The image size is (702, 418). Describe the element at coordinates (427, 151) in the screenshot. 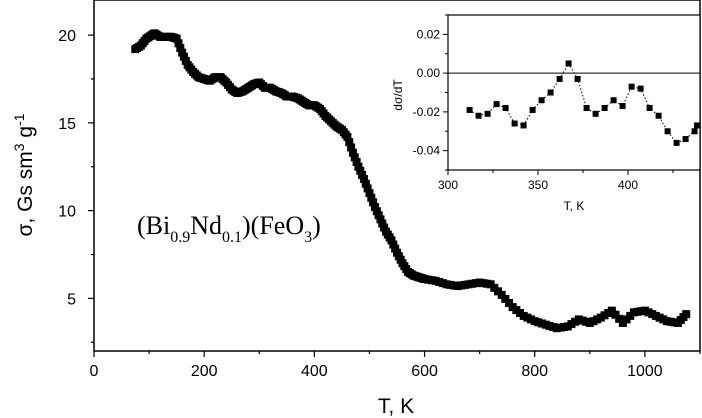

I see `inset-y-tick-label: -0.04` at that location.